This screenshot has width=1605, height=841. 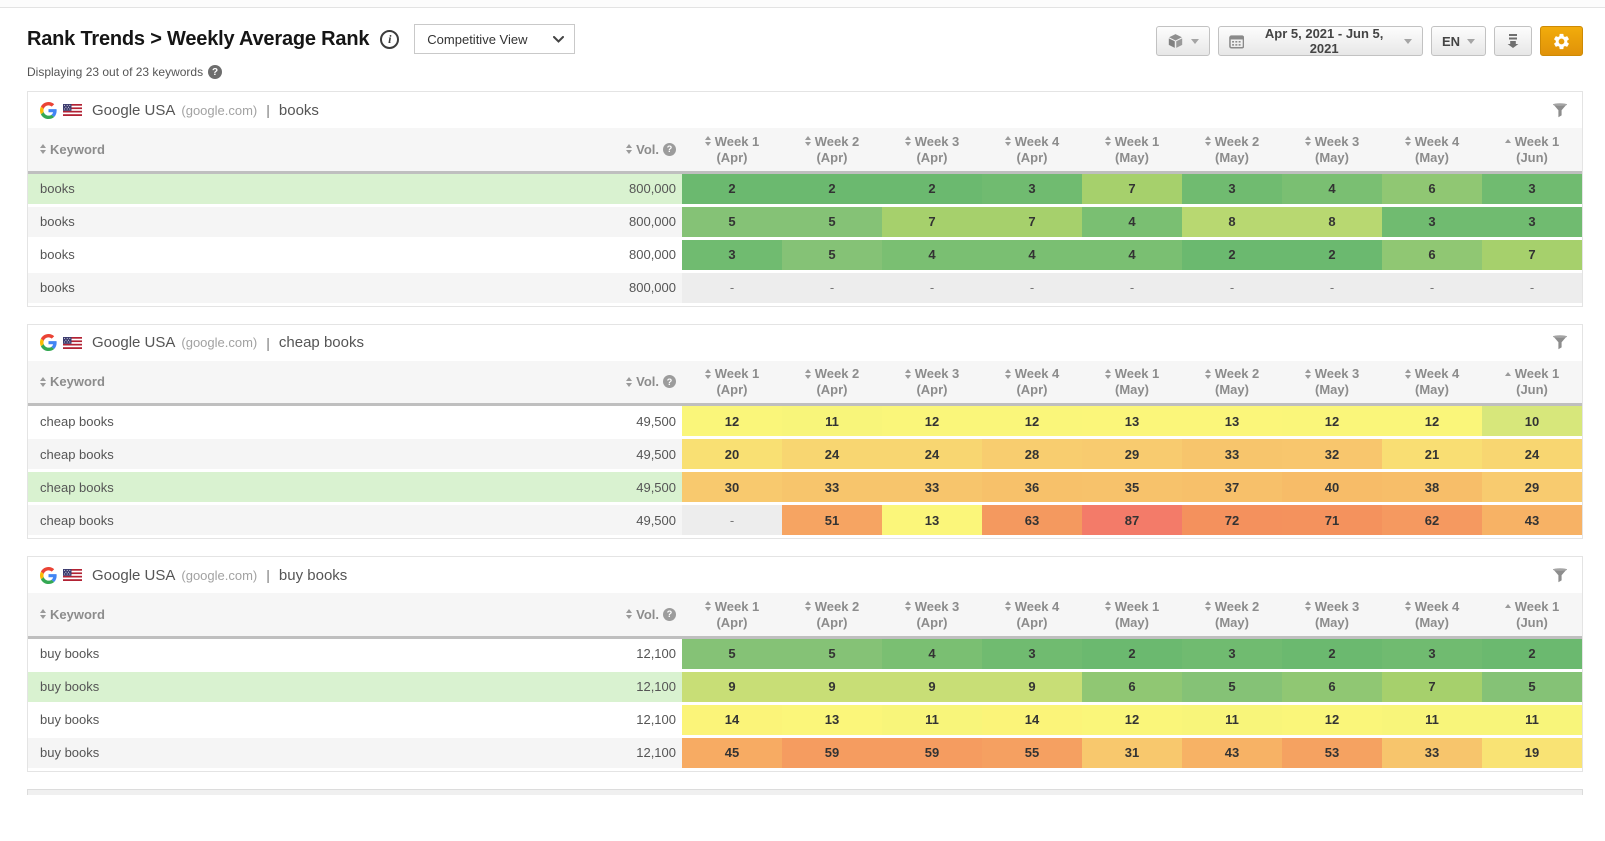 I want to click on rank-cell: 29, so click(x=1532, y=487).